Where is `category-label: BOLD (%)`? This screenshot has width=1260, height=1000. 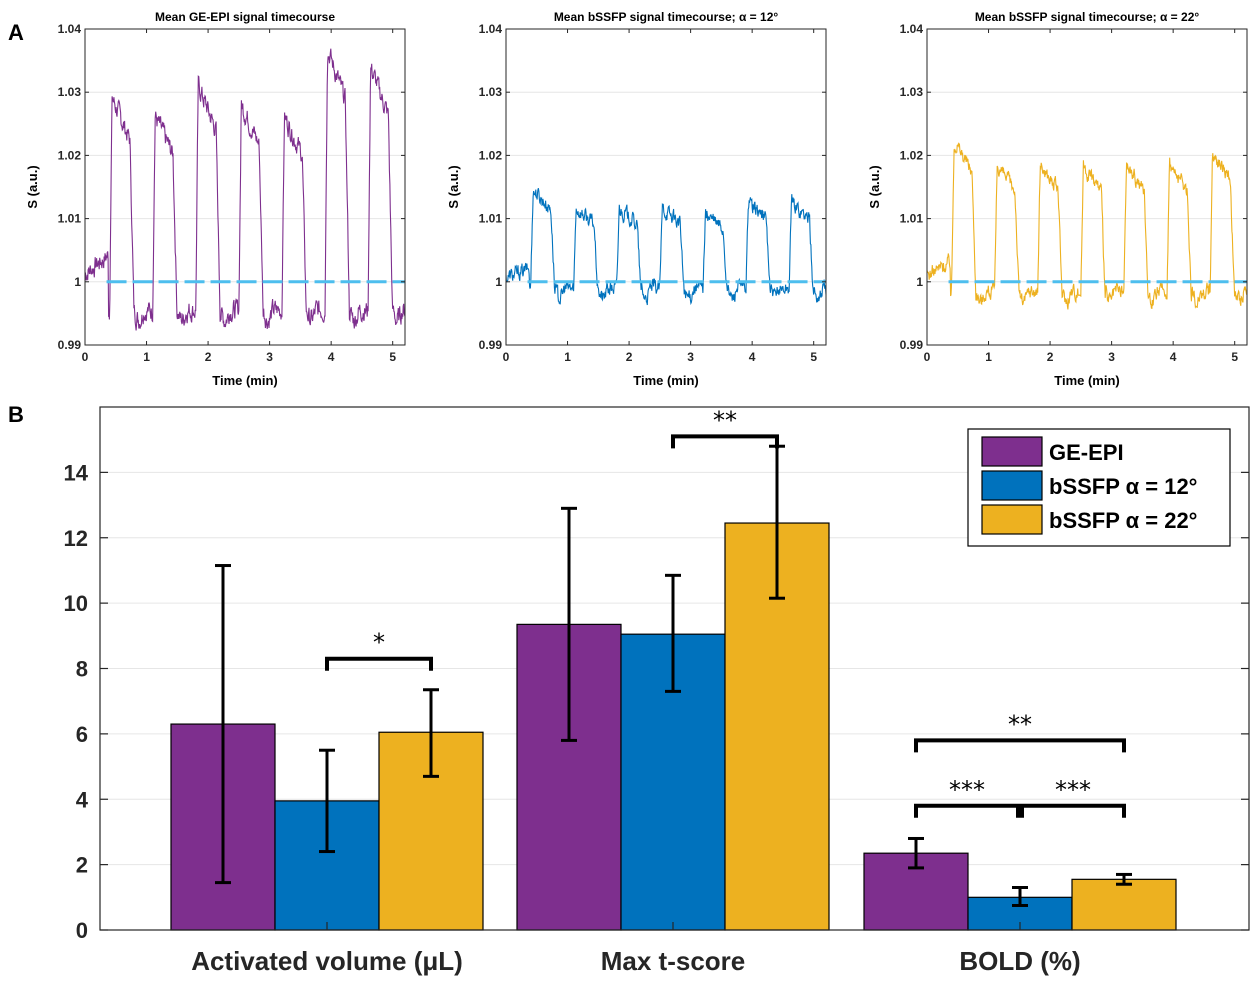 category-label: BOLD (%) is located at coordinates (1019, 961).